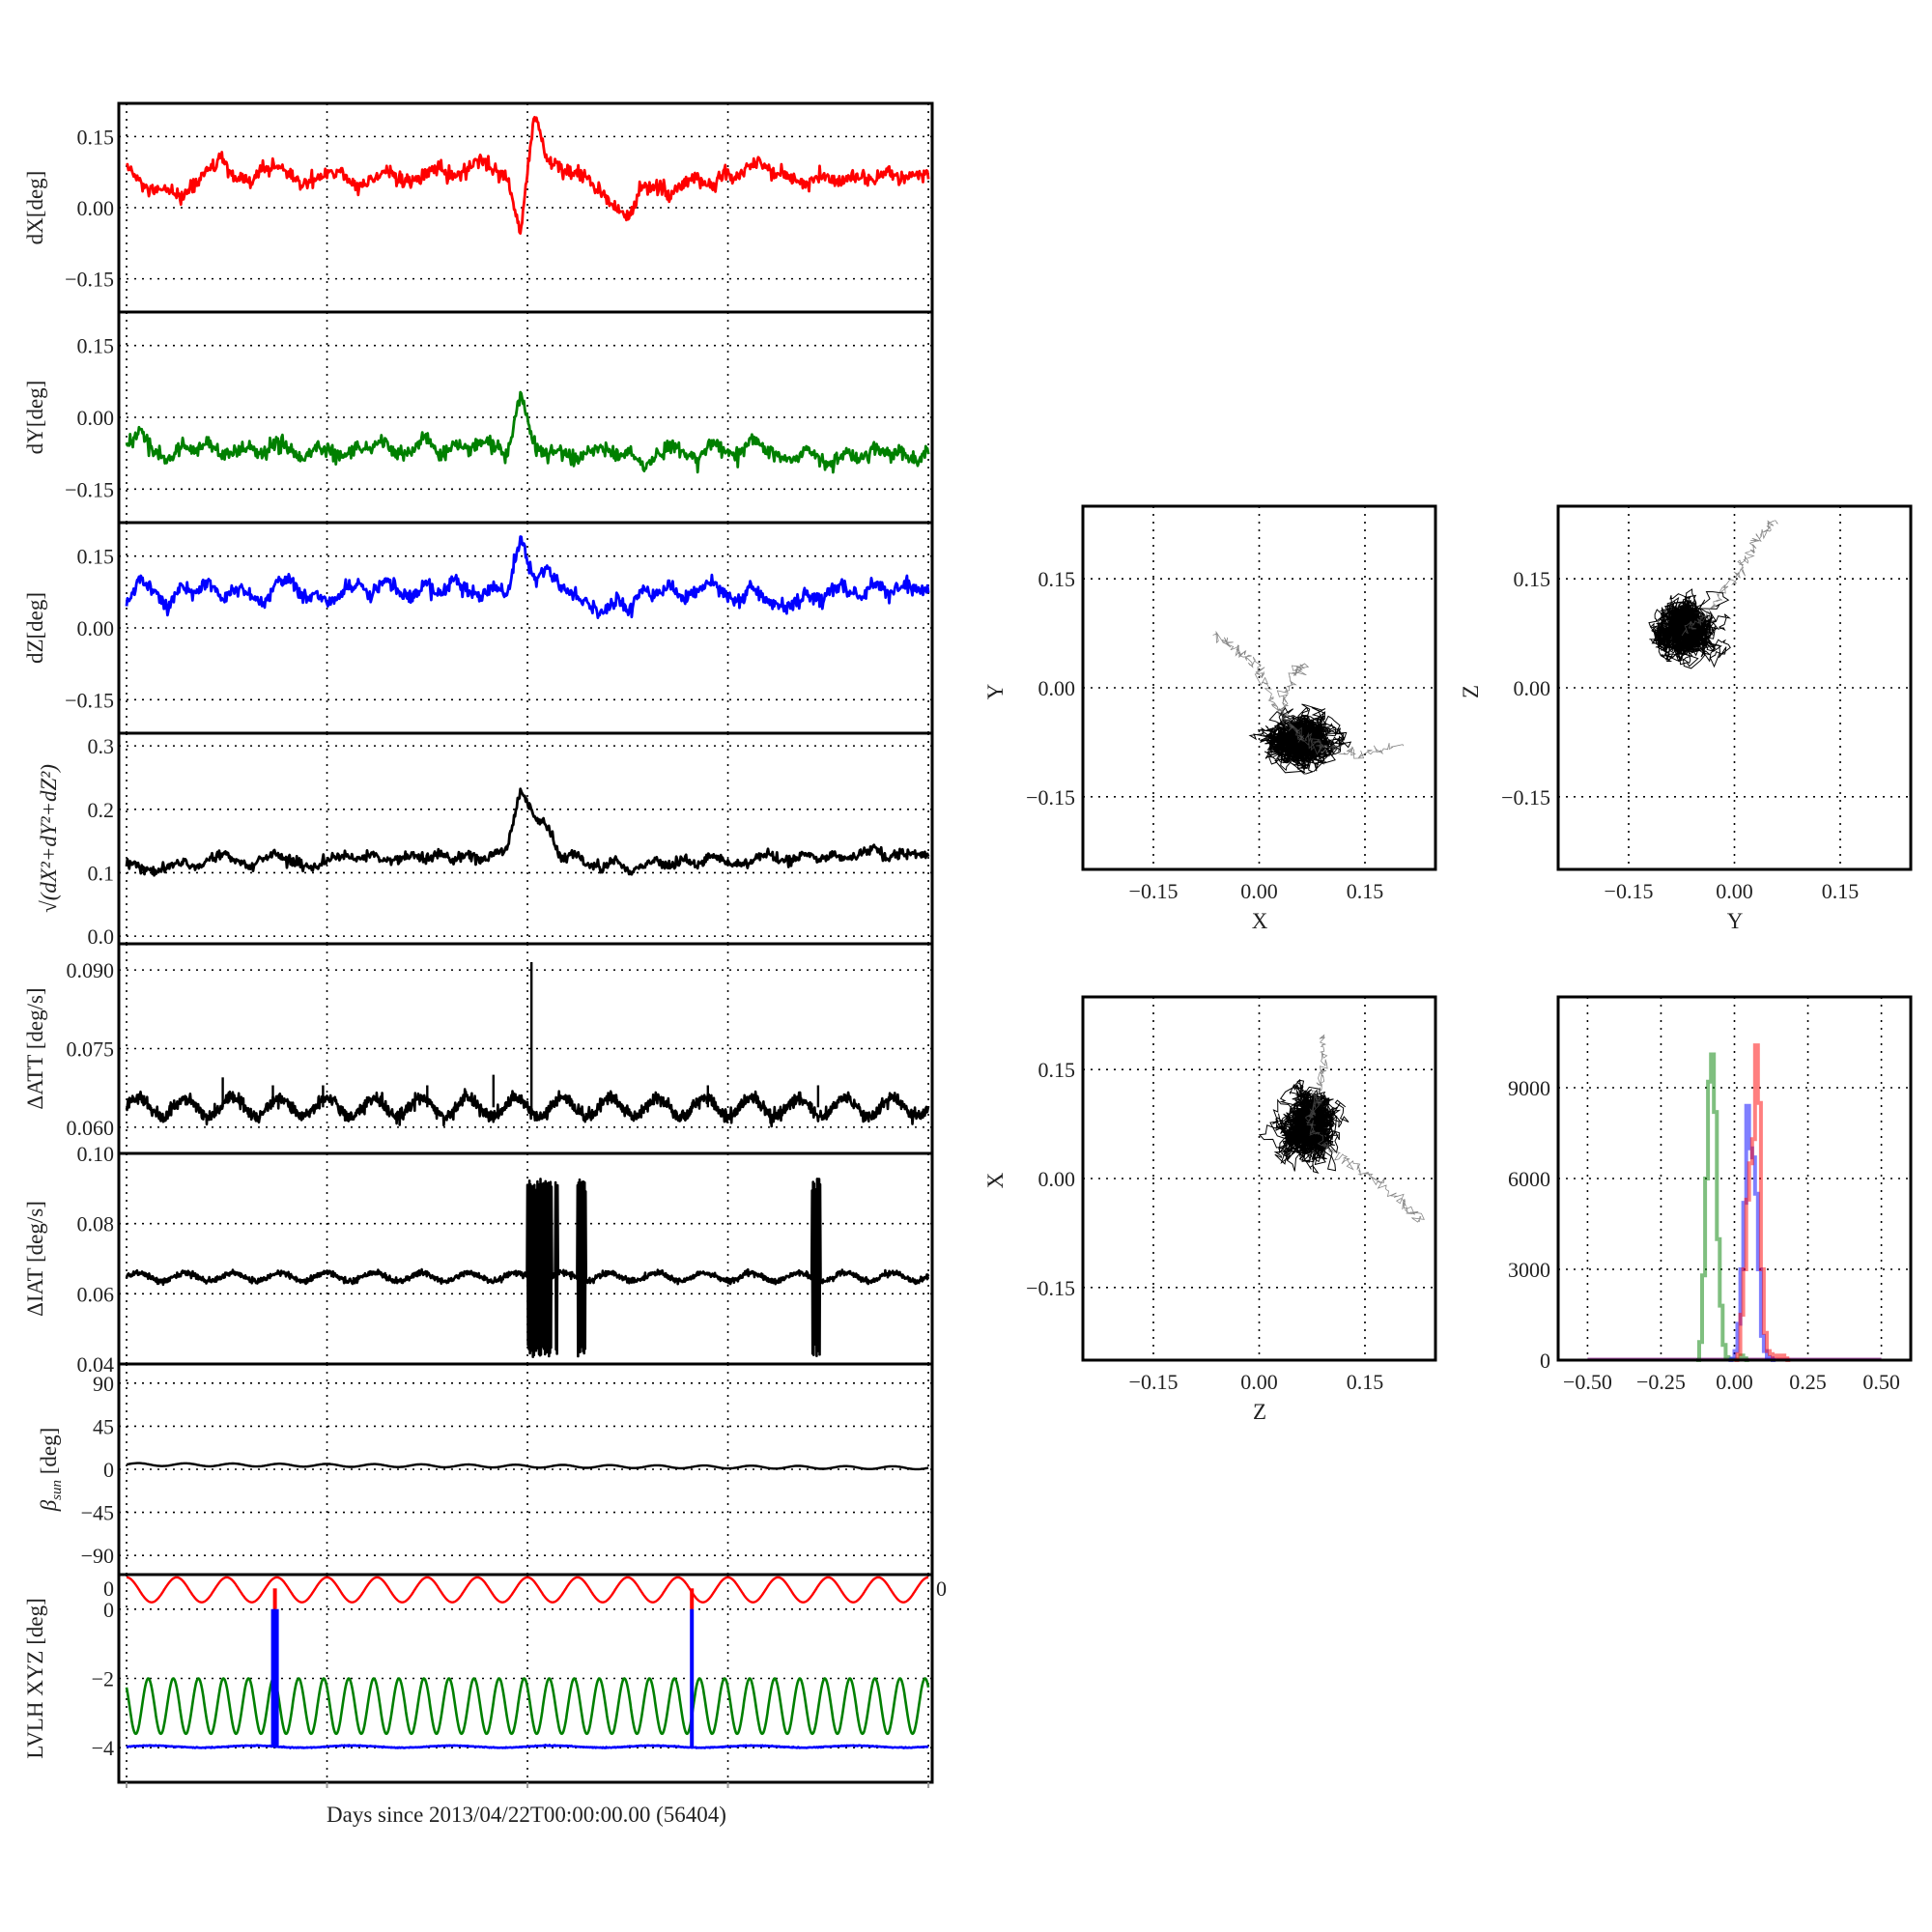 The image size is (1932, 1932). What do you see at coordinates (103, 1384) in the screenshot?
I see `ytick-label: 90` at bounding box center [103, 1384].